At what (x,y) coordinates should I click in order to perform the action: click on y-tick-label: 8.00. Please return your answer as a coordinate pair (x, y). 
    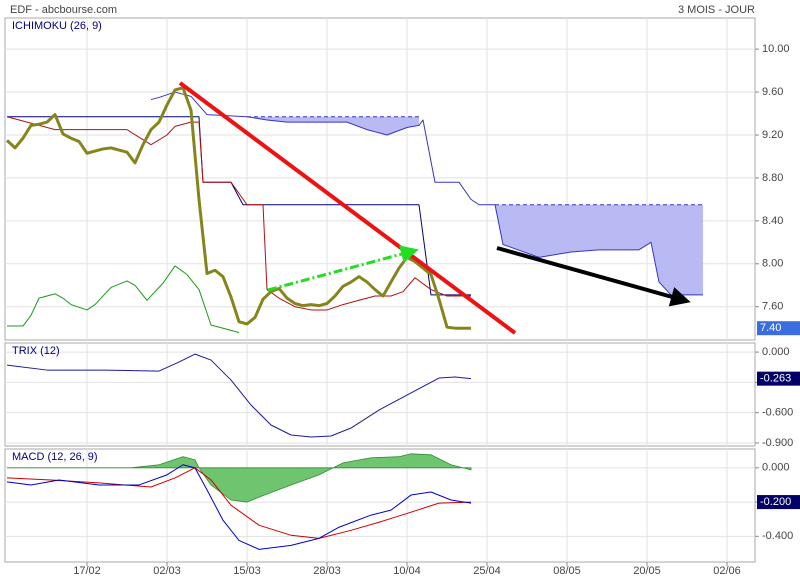
    Looking at the image, I should click on (772, 264).